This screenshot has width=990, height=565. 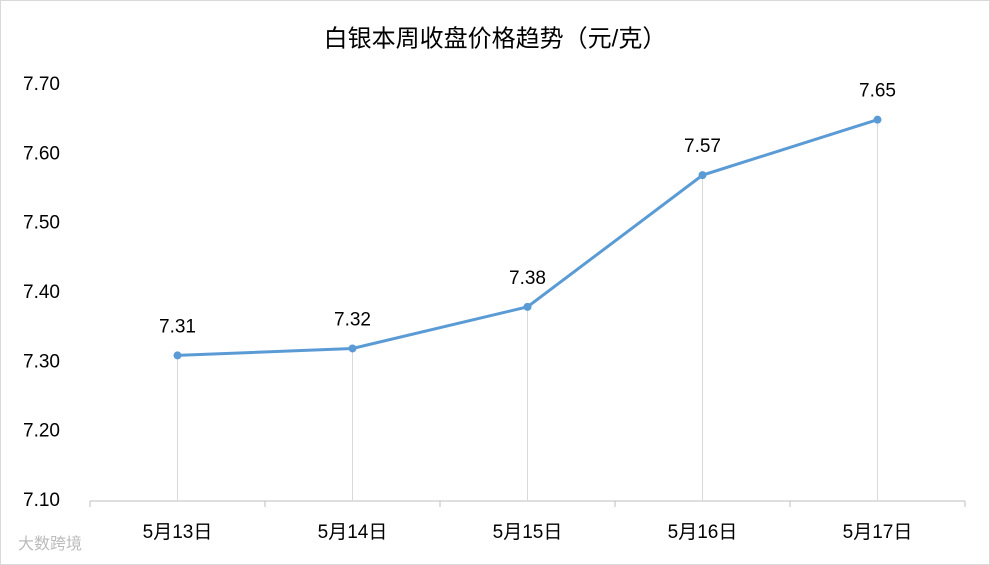 I want to click on y-tick-label: 7.10, so click(x=41, y=500).